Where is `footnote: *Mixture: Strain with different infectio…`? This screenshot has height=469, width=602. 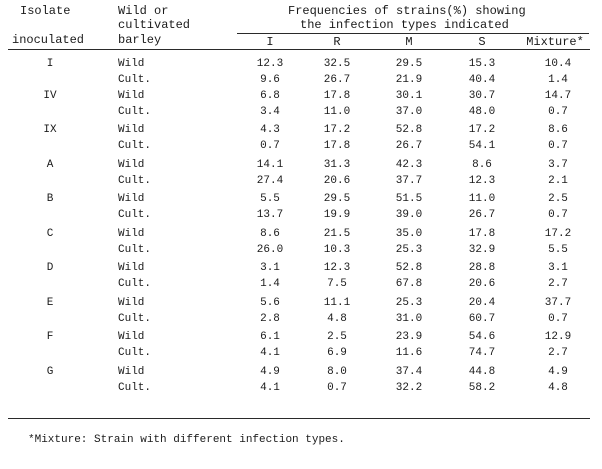
footnote: *Mixture: Strain with different infectio… is located at coordinates (186, 440).